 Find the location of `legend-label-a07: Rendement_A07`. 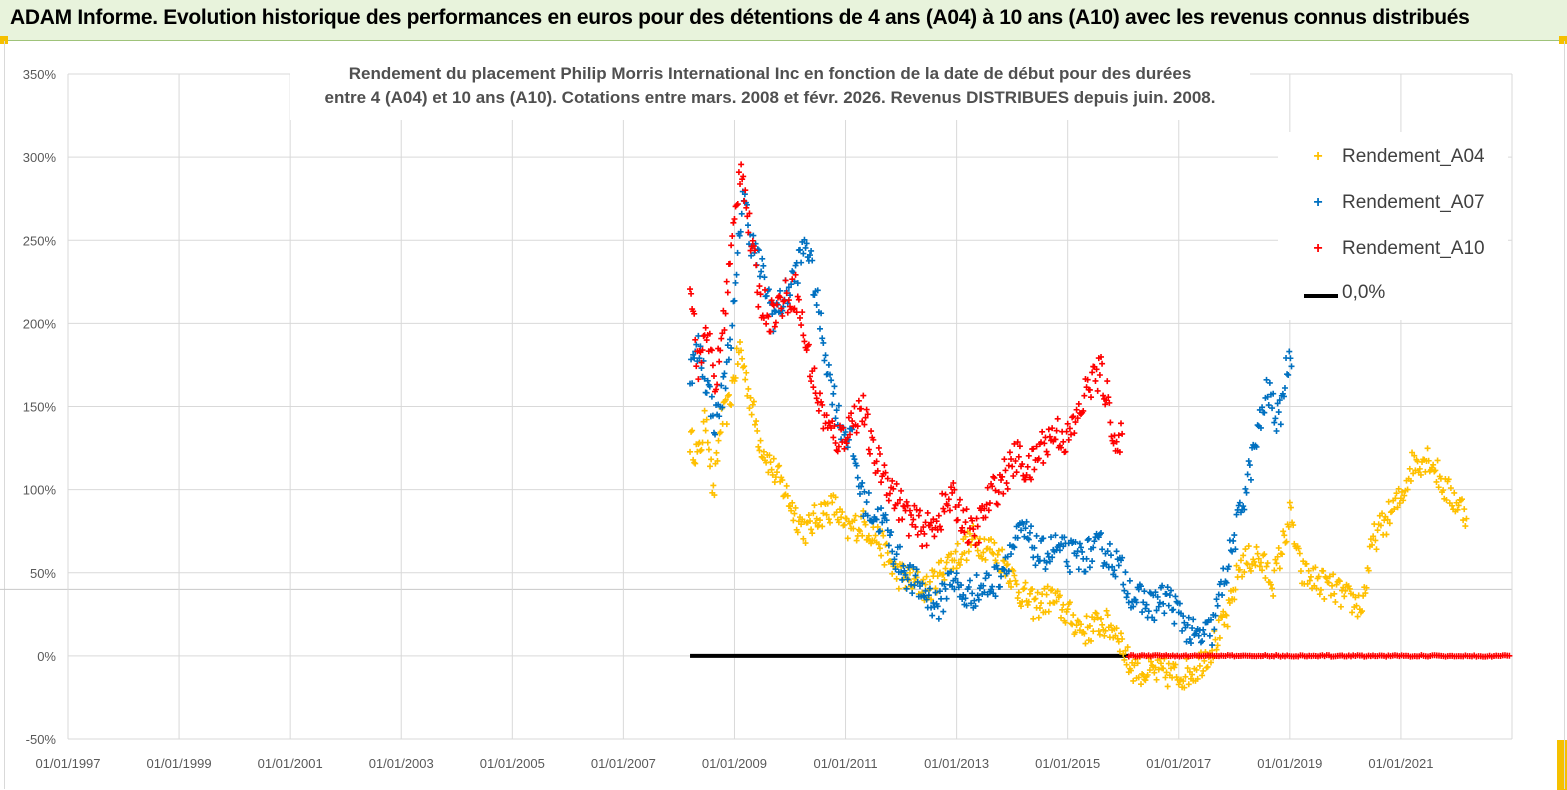

legend-label-a07: Rendement_A07 is located at coordinates (1413, 202).